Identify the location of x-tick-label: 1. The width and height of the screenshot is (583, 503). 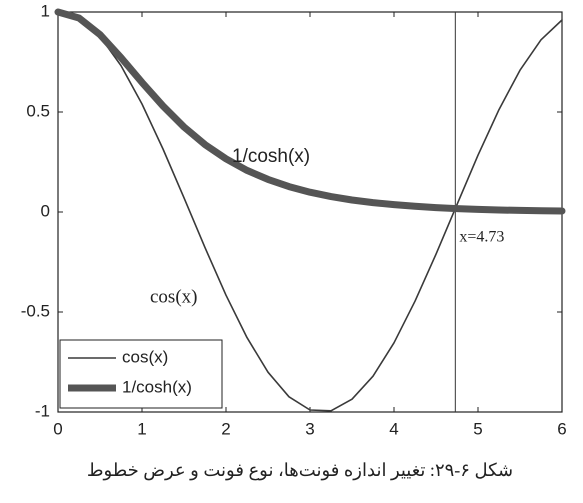
(141, 428).